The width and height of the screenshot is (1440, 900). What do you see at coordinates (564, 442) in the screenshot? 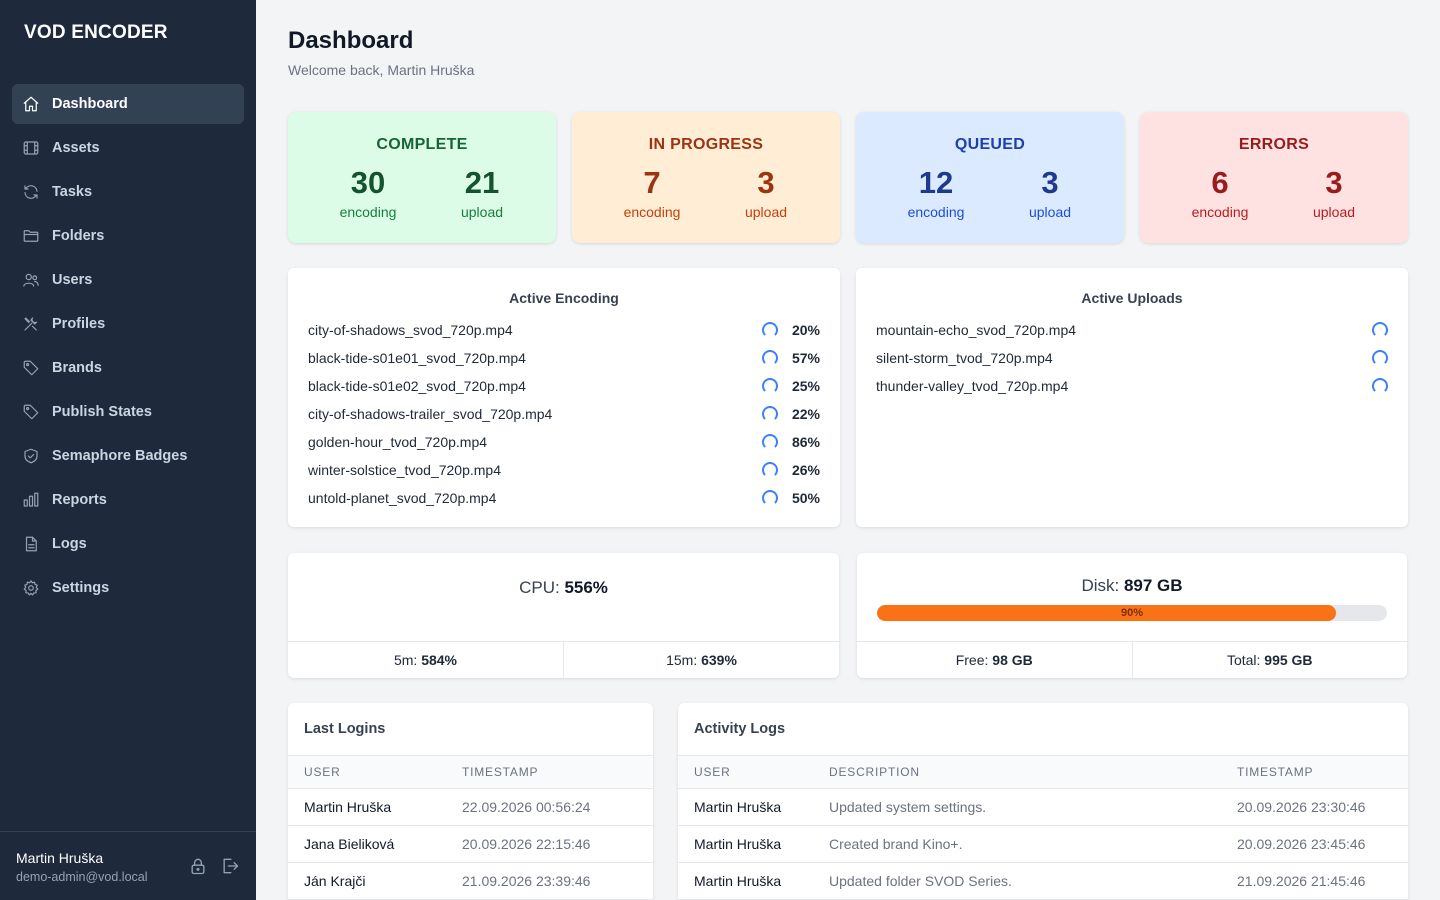
I see `list-item: golden-hour_tvod_720p.mp4 86%` at bounding box center [564, 442].